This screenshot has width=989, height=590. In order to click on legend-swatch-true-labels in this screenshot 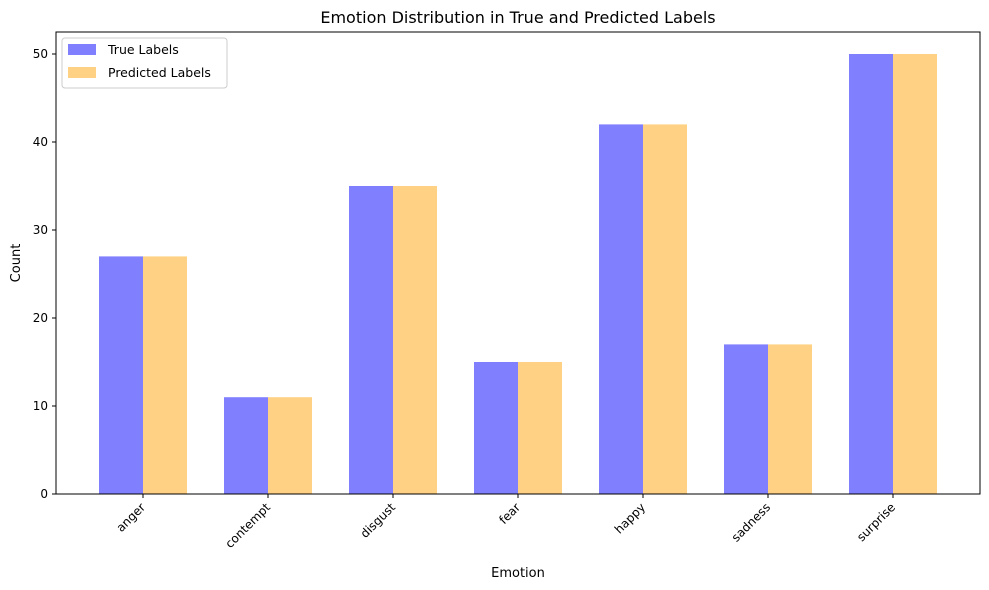, I will do `click(82, 49)`.